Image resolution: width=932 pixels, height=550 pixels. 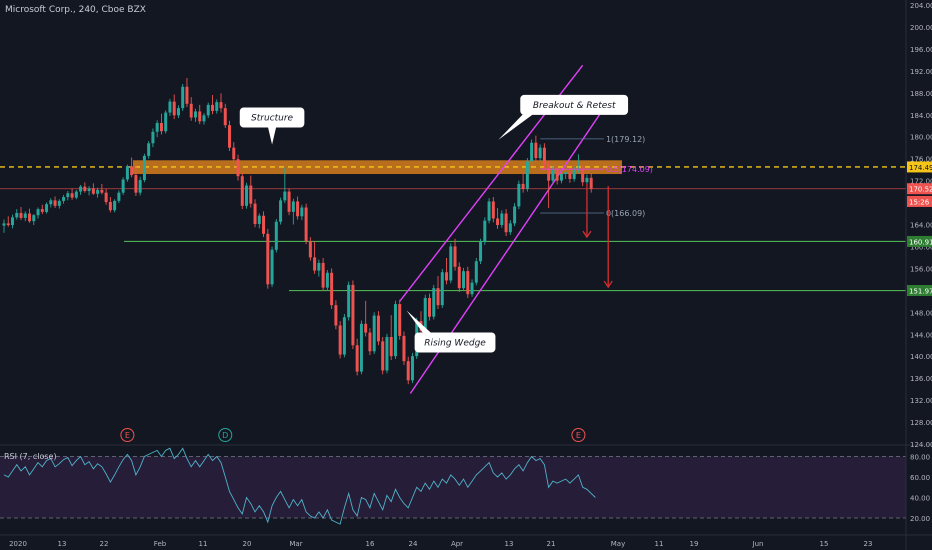 What do you see at coordinates (451, 331) in the screenshot?
I see `annotation-callout: Rising Wedge` at bounding box center [451, 331].